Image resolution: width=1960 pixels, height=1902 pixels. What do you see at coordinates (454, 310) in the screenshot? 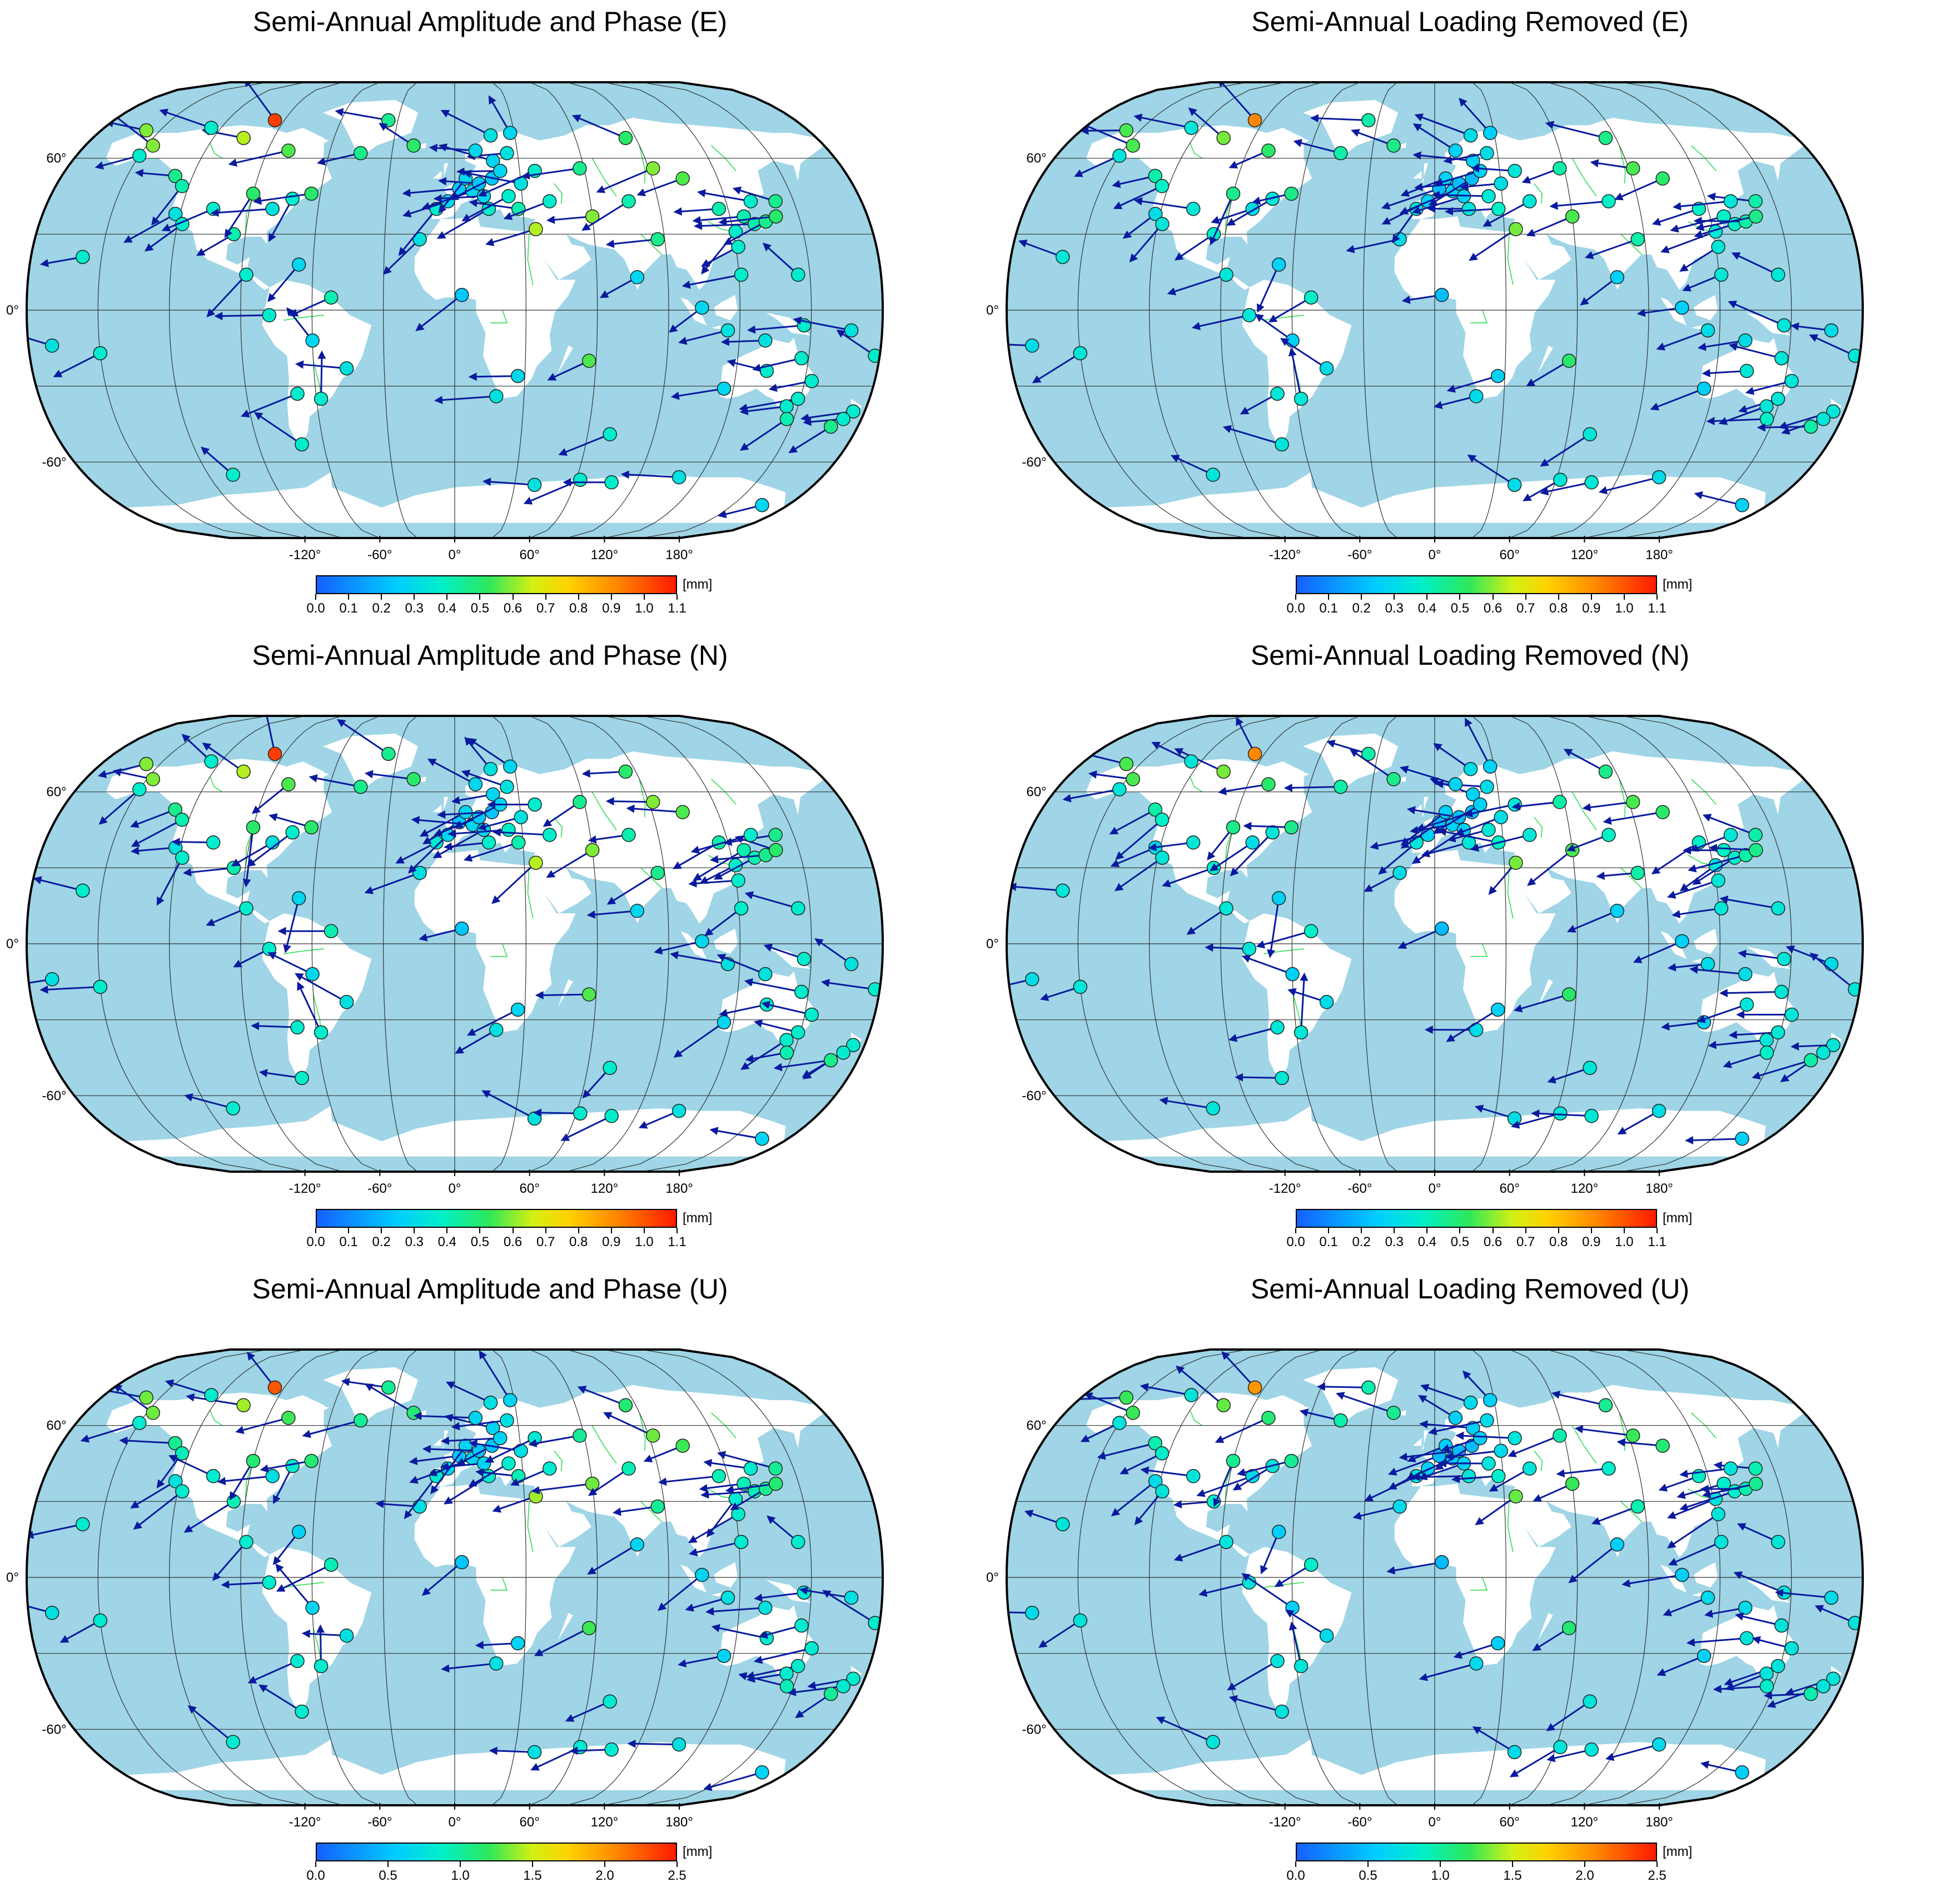
I see `map-frame` at bounding box center [454, 310].